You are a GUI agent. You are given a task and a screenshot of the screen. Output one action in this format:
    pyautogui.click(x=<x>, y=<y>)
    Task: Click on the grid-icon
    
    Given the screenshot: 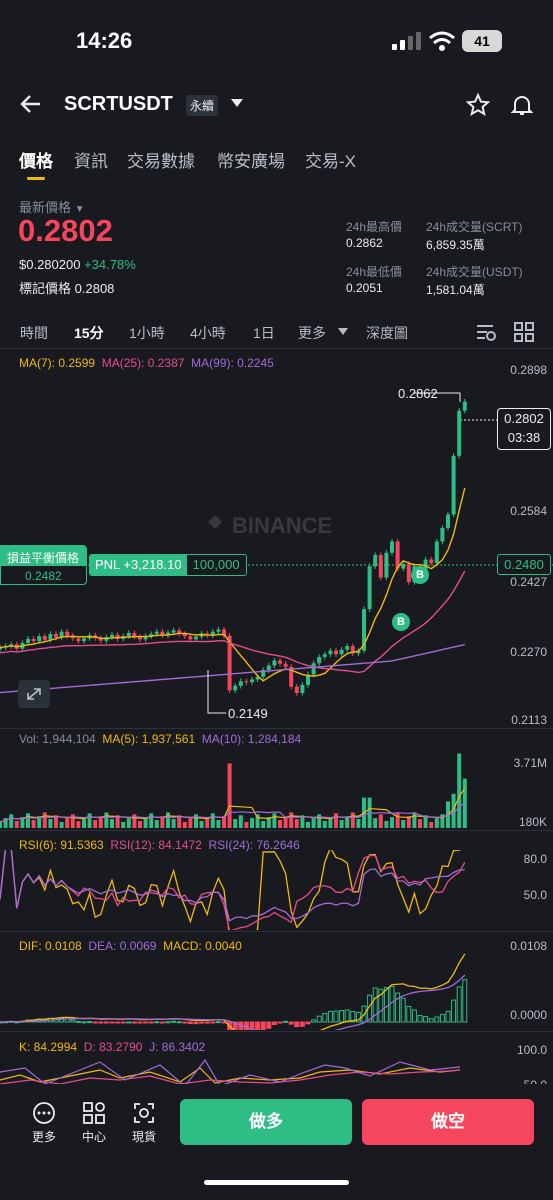 What is the action you would take?
    pyautogui.click(x=94, y=1113)
    